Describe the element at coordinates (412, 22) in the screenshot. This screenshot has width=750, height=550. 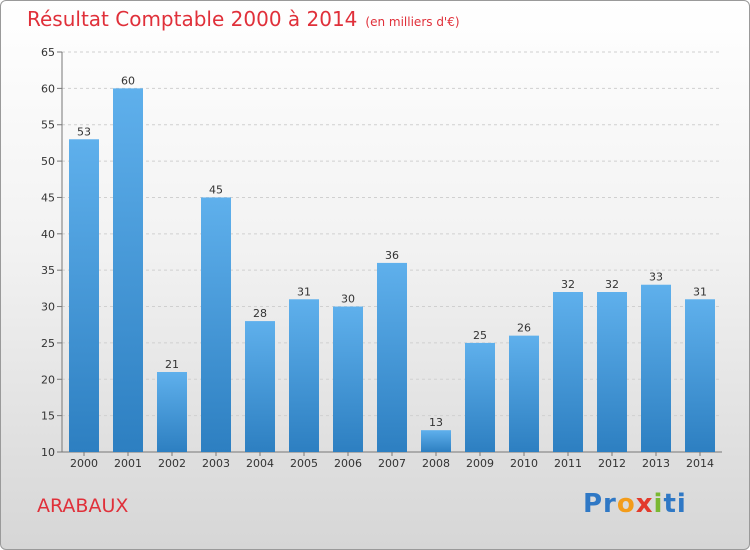
I see `chart-subtitle: (en milliers d'€)` at that location.